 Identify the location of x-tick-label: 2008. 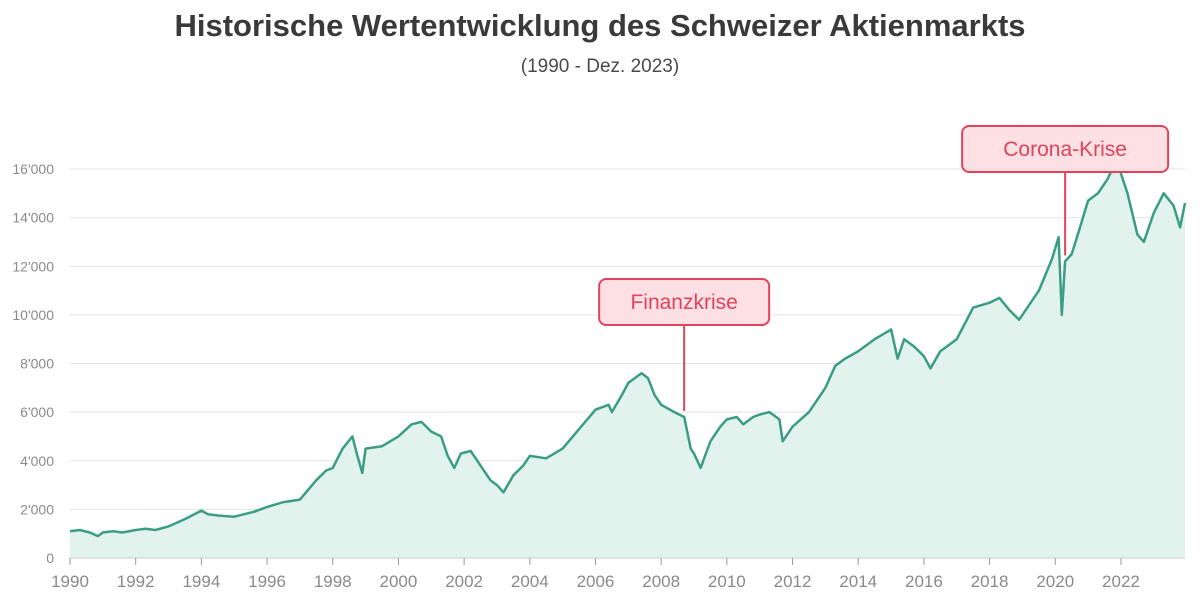
(661, 581).